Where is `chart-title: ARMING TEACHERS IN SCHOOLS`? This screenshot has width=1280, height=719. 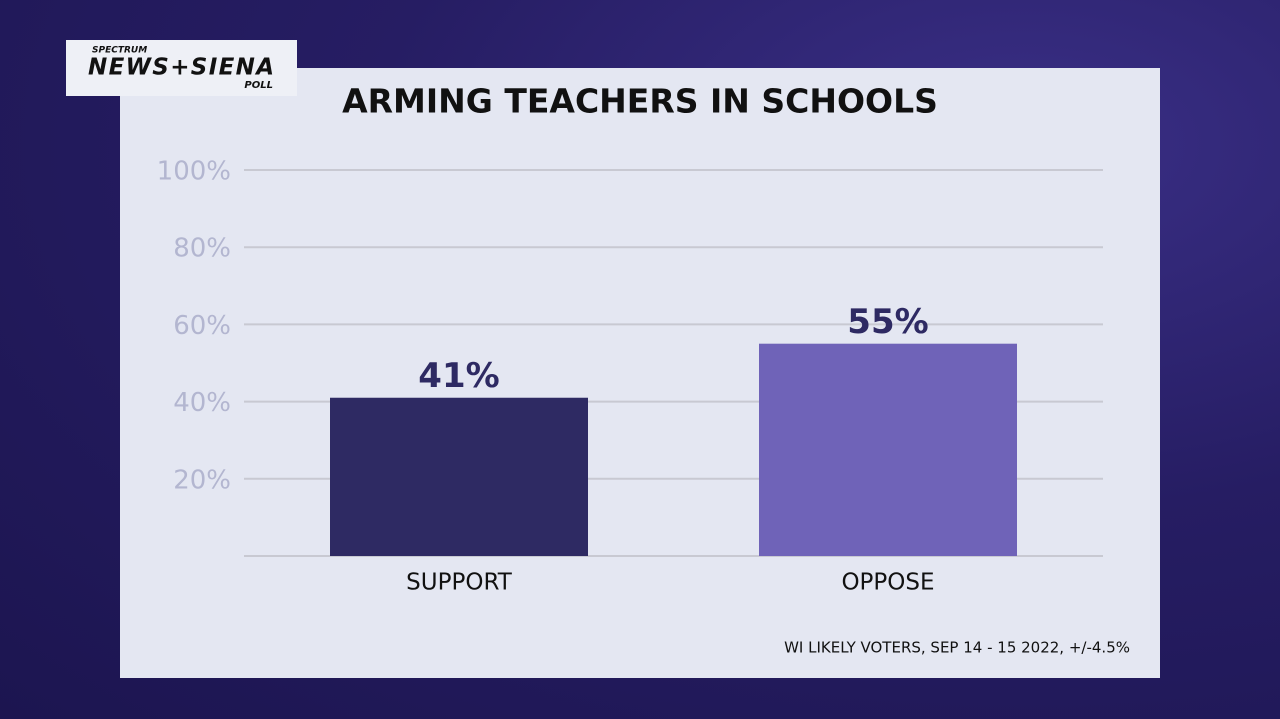
chart-title: ARMING TEACHERS IN SCHOOLS is located at coordinates (640, 101).